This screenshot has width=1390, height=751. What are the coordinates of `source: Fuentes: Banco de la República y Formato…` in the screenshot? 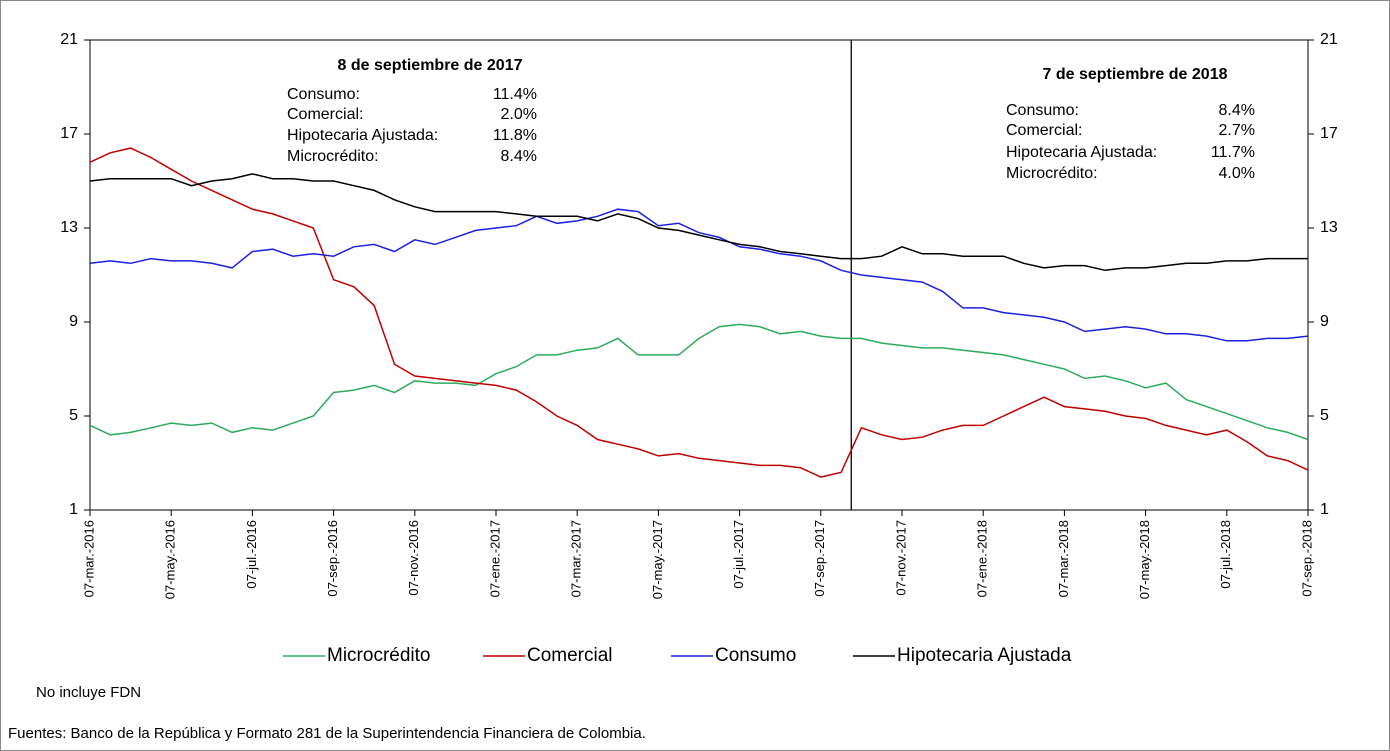 It's located at (327, 733).